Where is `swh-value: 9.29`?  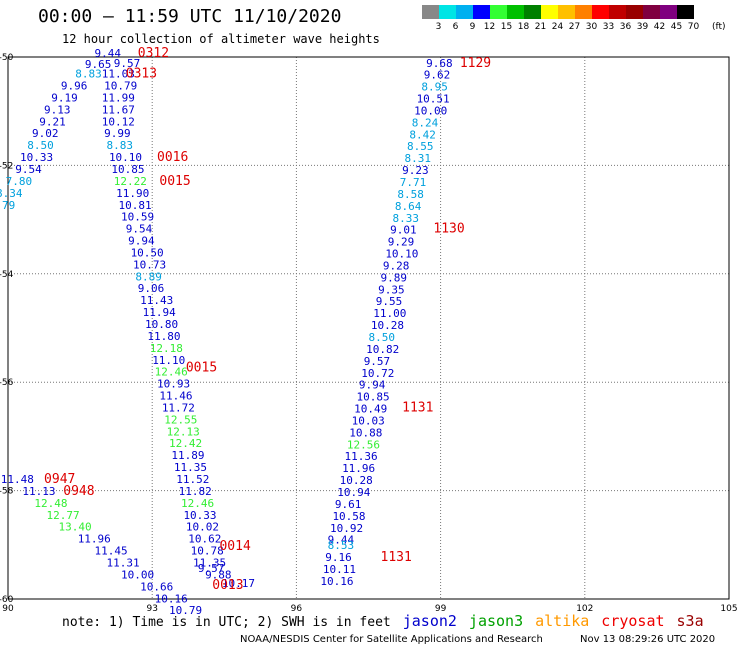
swh-value: 9.29 is located at coordinates (401, 242).